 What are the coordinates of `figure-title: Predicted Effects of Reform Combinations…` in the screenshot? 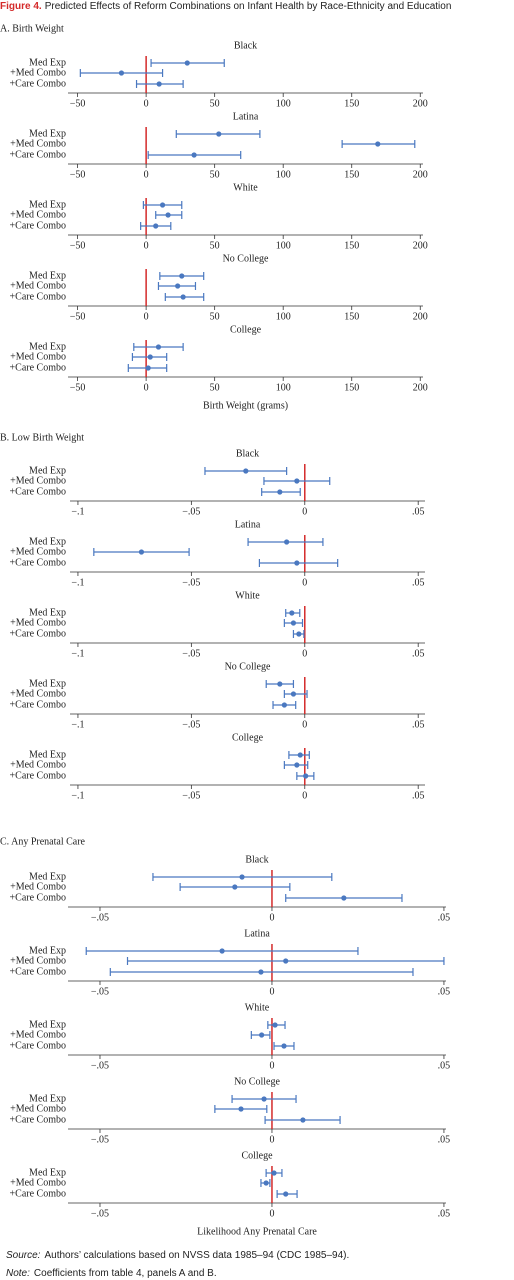 It's located at (248, 6).